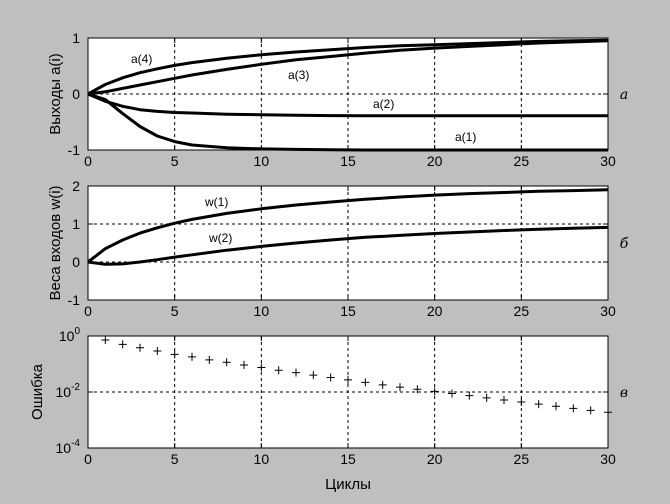 This screenshot has width=670, height=504. Describe the element at coordinates (76, 262) in the screenshot. I see `weights-ytick-label: 0` at that location.